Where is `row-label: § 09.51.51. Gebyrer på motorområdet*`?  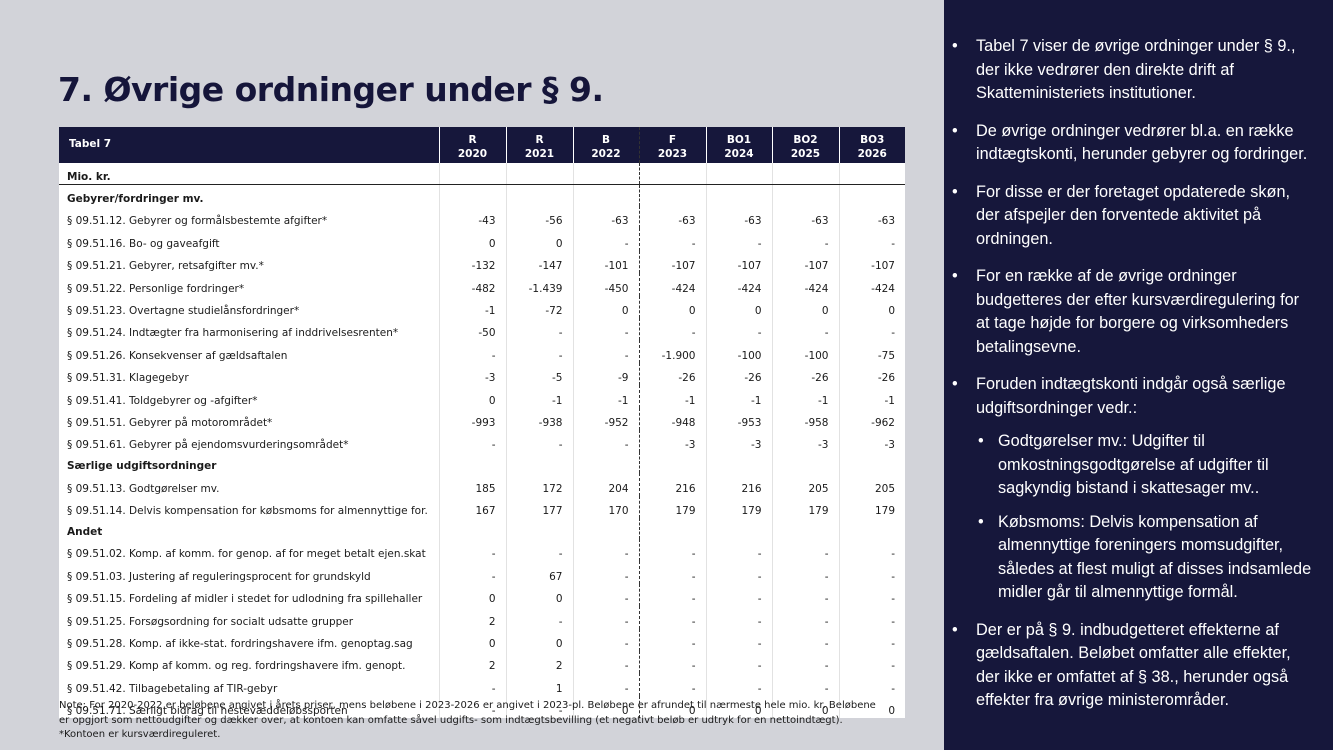
row-label: § 09.51.51. Gebyrer på motorområdet* is located at coordinates (170, 422).